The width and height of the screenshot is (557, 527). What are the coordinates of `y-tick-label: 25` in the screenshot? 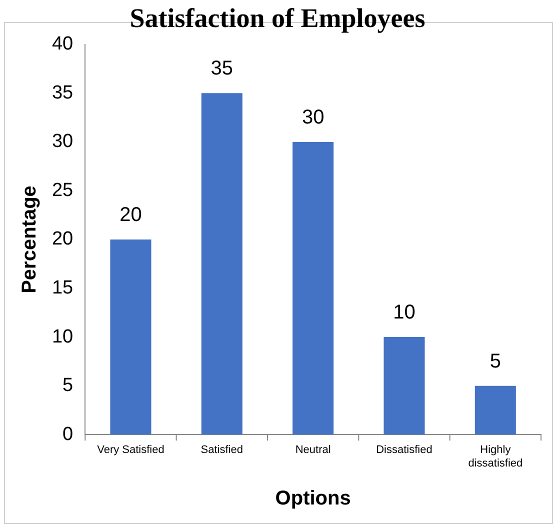 It's located at (63, 190).